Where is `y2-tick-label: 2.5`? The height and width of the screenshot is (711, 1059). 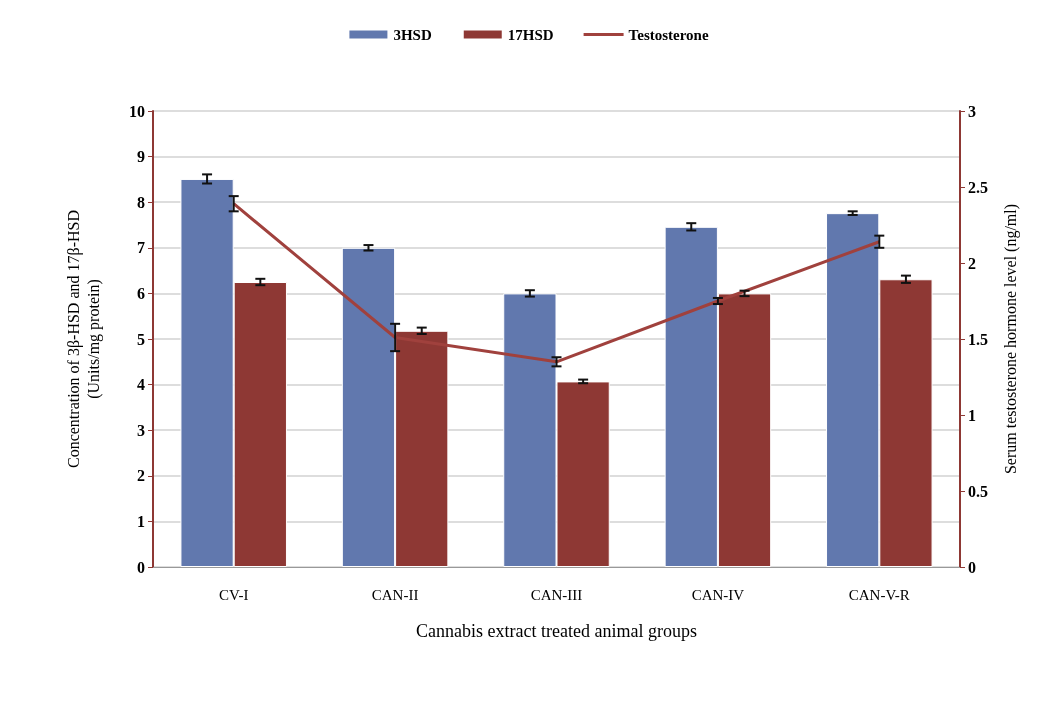
y2-tick-label: 2.5 is located at coordinates (978, 187).